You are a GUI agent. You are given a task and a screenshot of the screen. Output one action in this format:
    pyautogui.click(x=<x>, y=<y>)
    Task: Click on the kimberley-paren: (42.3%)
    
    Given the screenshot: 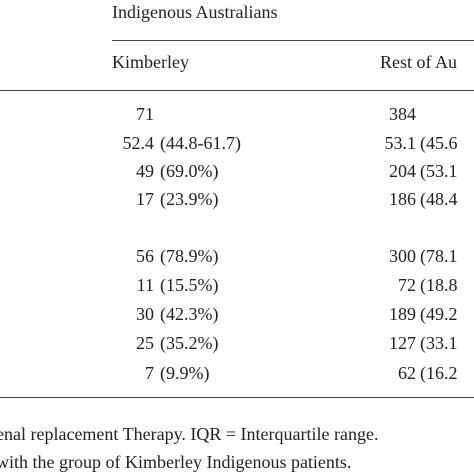 What is the action you would take?
    pyautogui.click(x=189, y=314)
    